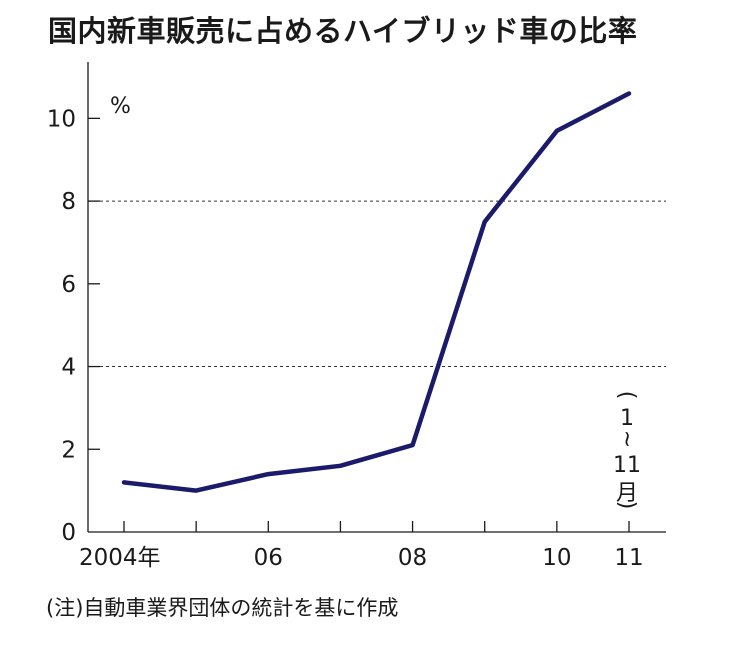 This screenshot has height=649, width=755. I want to click on y-tick-label: 2, so click(68, 450).